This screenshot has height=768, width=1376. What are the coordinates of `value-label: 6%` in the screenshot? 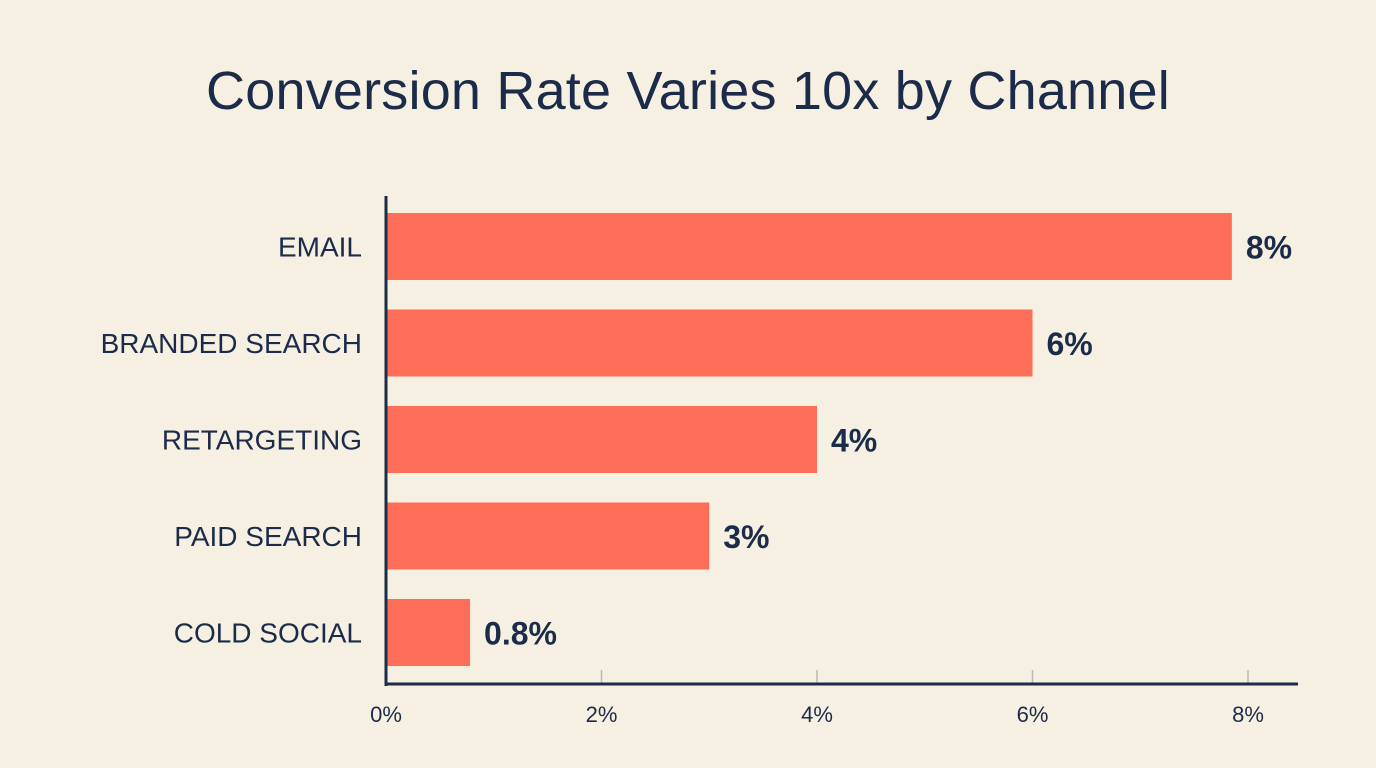 It's located at (1070, 344).